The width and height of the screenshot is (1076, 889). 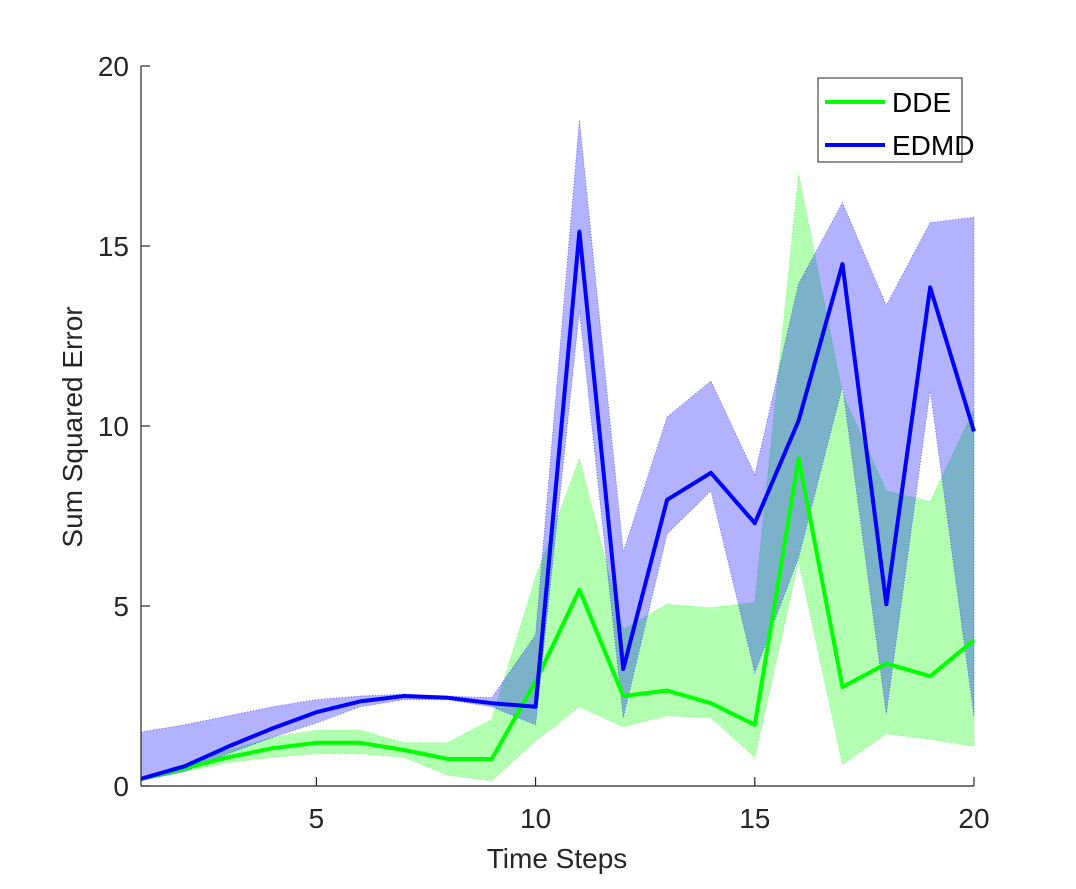 I want to click on y-tick-label: 15, so click(x=113, y=246).